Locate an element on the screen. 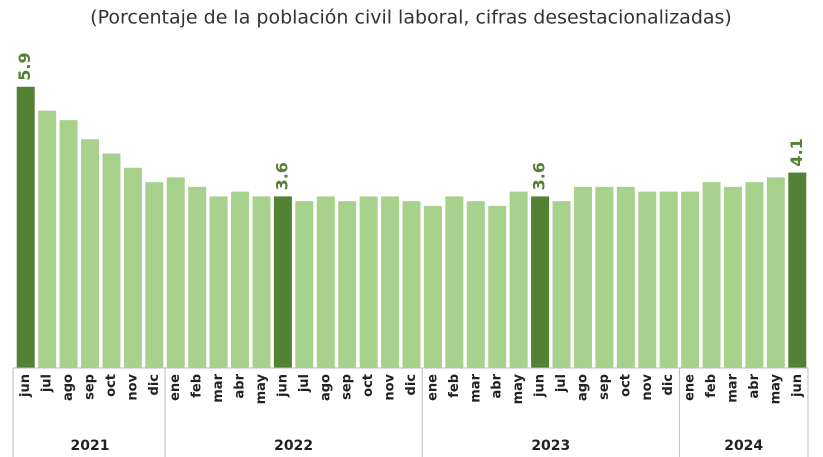 The width and height of the screenshot is (823, 457). data-label: 4.1 is located at coordinates (796, 152).